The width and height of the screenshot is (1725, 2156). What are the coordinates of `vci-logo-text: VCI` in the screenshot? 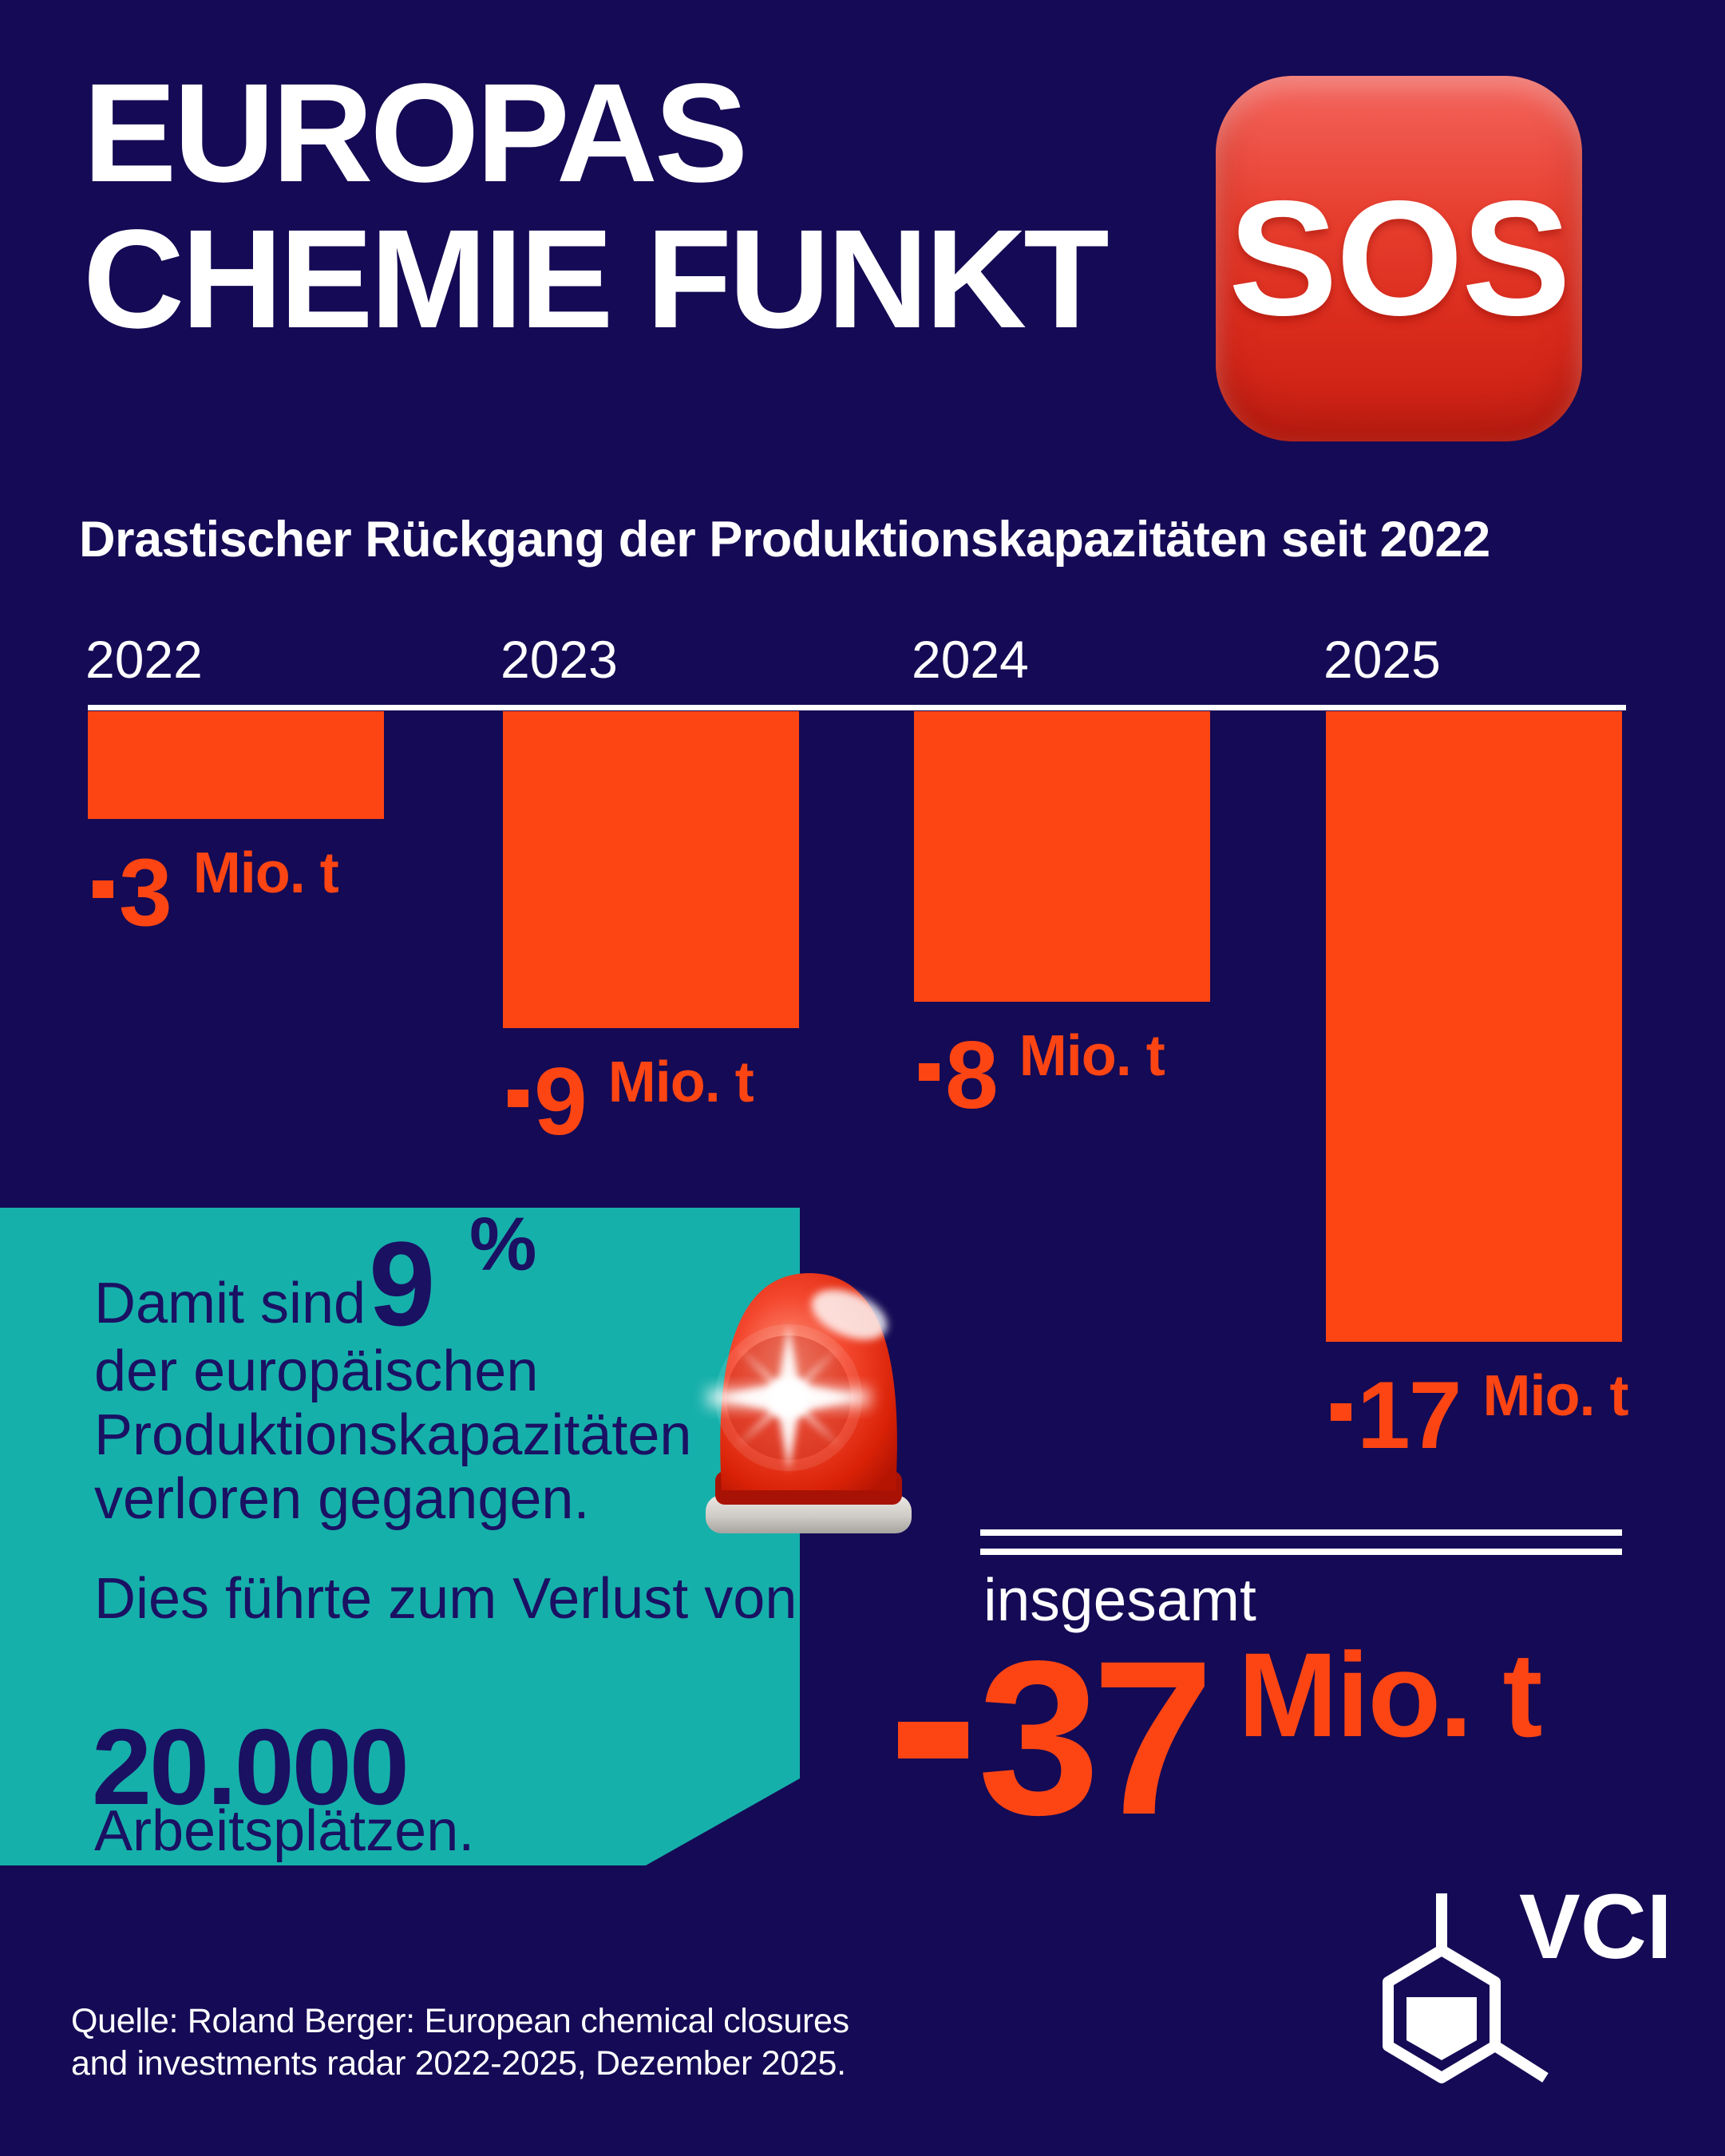 It's located at (1595, 1927).